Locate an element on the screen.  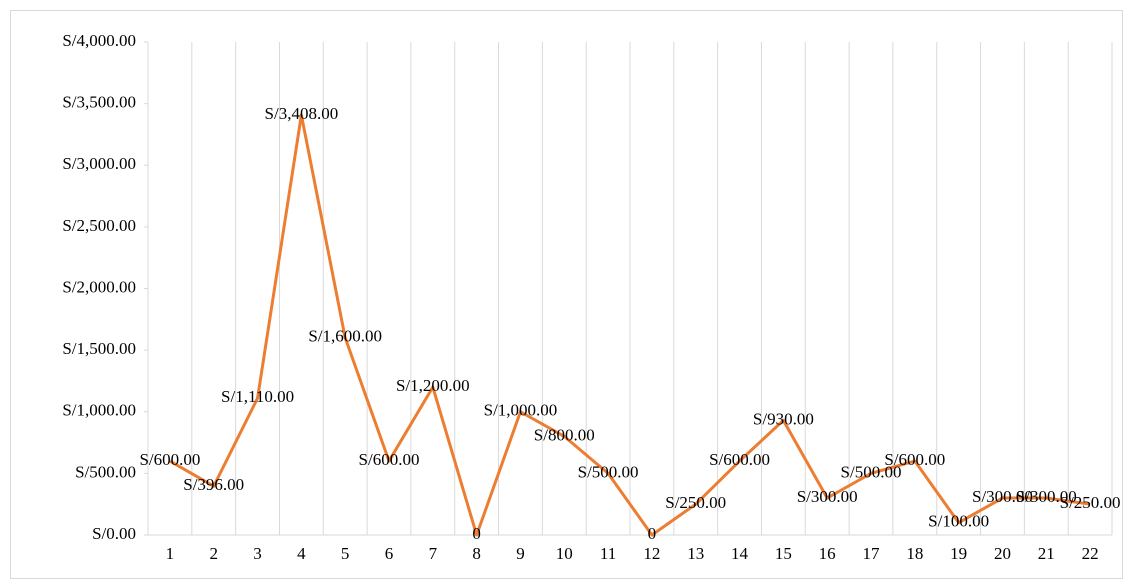
data-label: S/1,200.00 is located at coordinates (433, 385).